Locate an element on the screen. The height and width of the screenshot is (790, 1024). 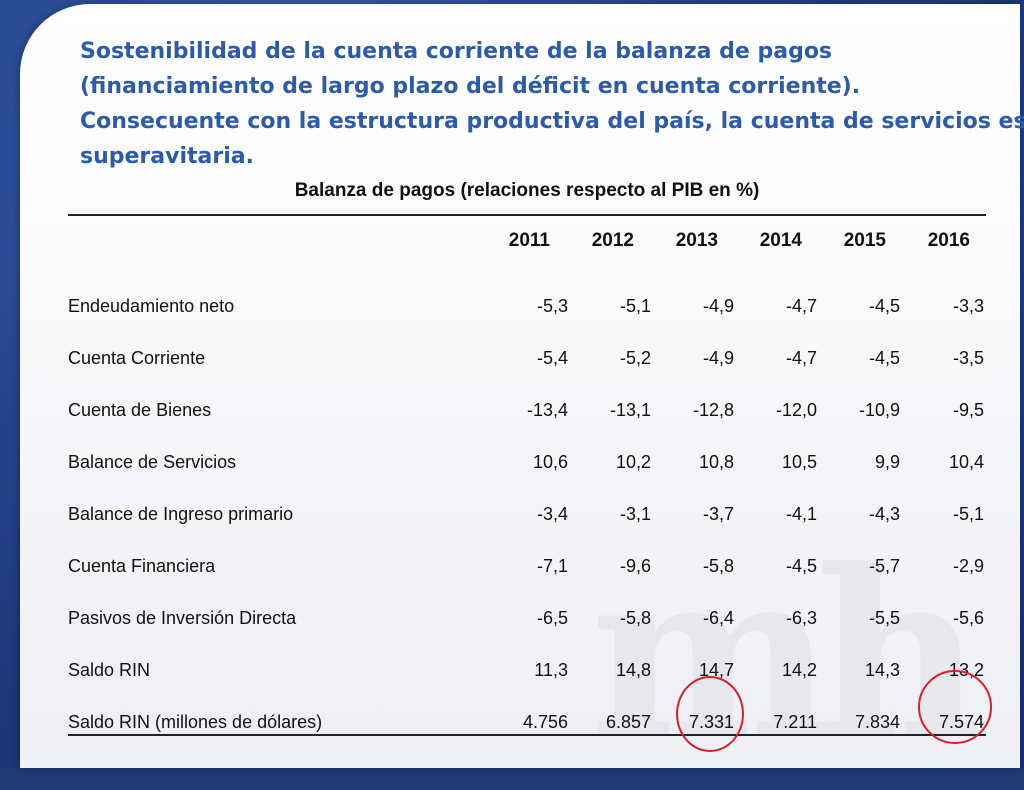
cell-value: -6,4 is located at coordinates (718, 618).